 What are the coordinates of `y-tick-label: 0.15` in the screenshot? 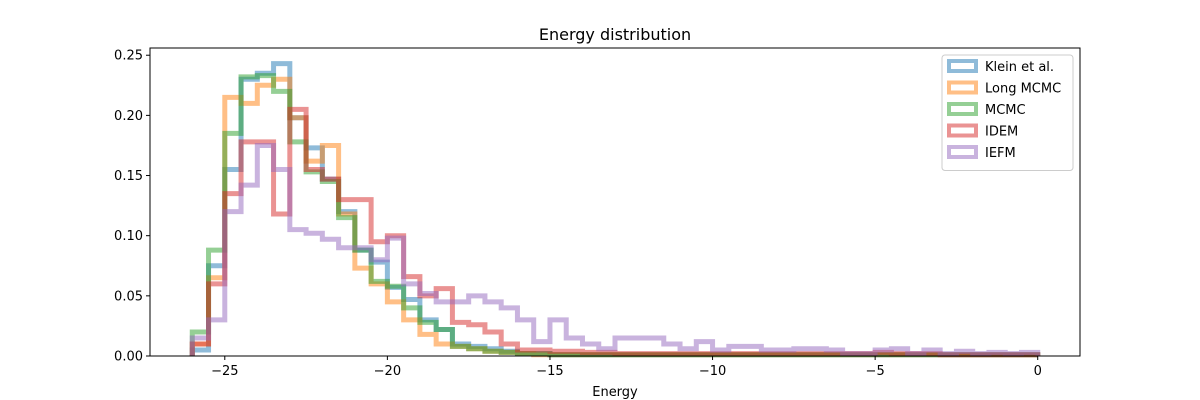 It's located at (128, 176).